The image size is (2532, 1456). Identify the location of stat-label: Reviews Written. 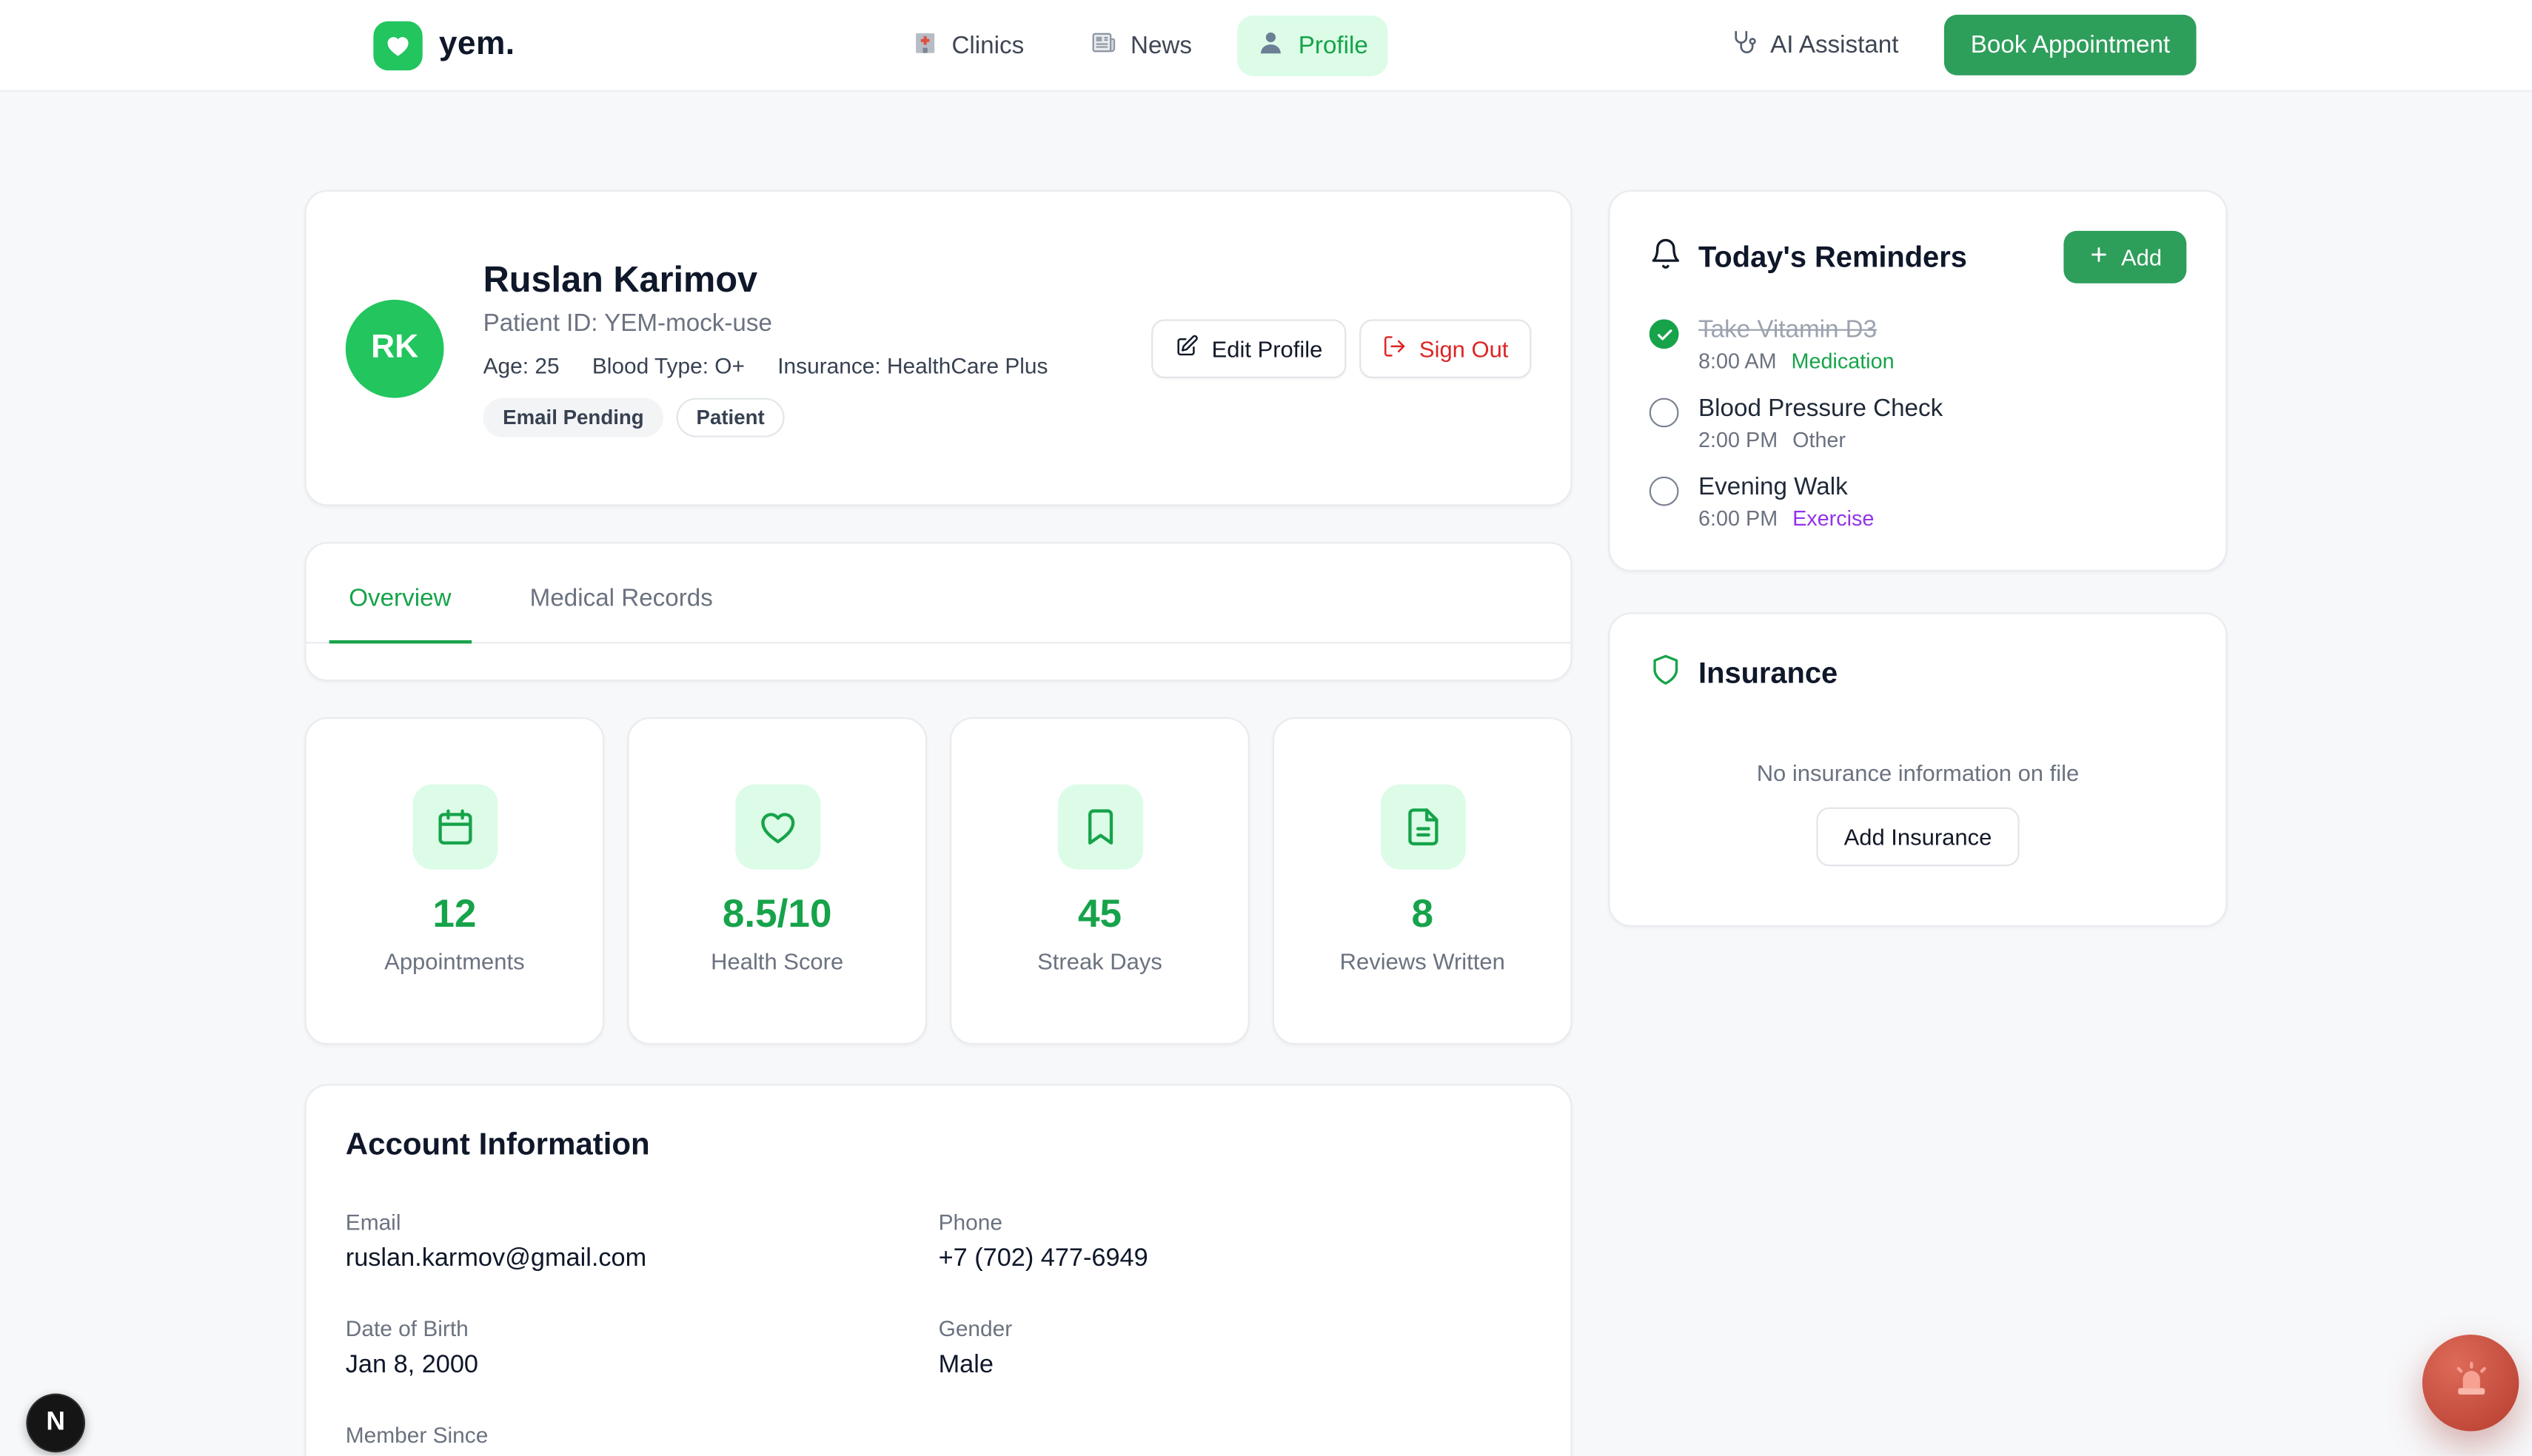
(1422, 961).